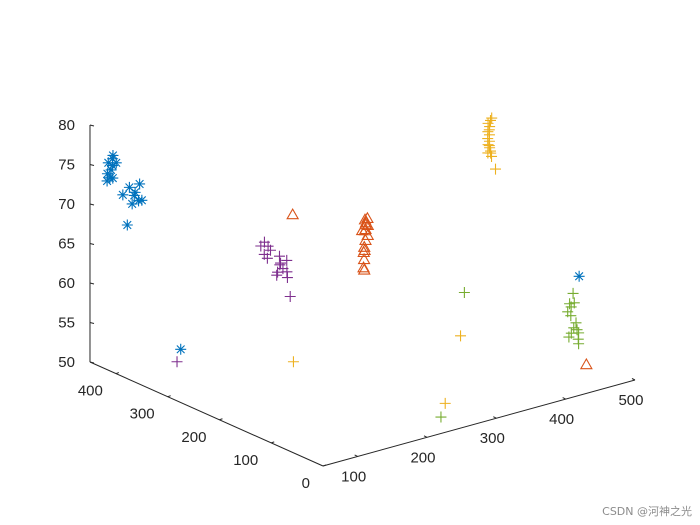 The width and height of the screenshot is (700, 525). What do you see at coordinates (479, 423) in the screenshot?
I see `x-axis-line` at bounding box center [479, 423].